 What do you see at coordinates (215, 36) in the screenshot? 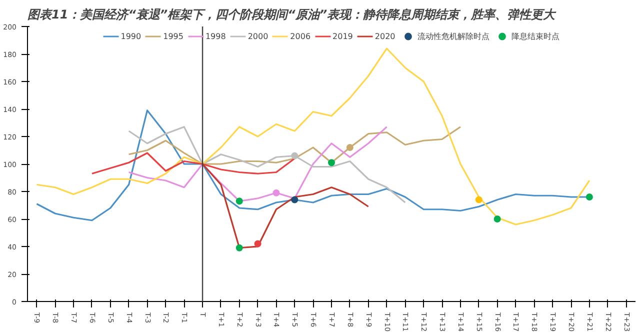
I see `legend-label: 1998` at bounding box center [215, 36].